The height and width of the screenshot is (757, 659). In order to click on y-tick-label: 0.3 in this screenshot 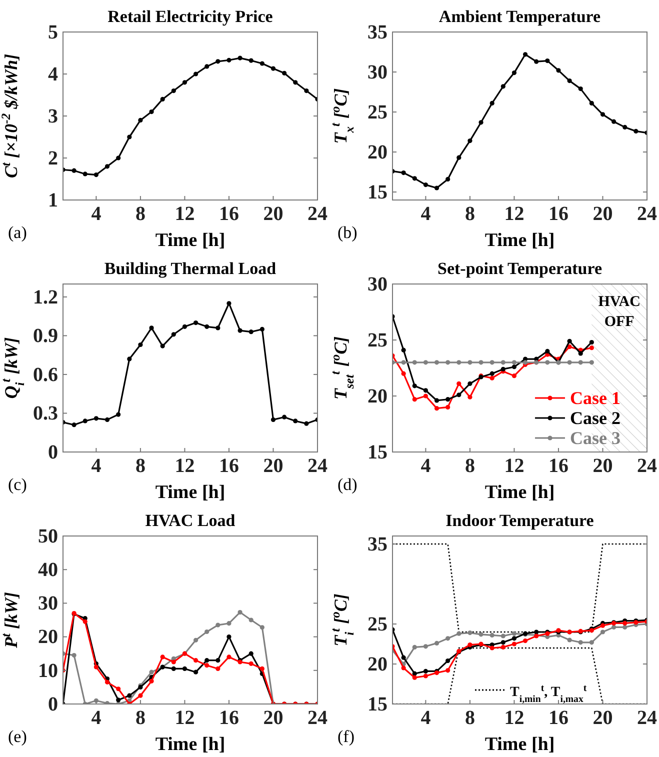, I will do `click(45, 413)`.